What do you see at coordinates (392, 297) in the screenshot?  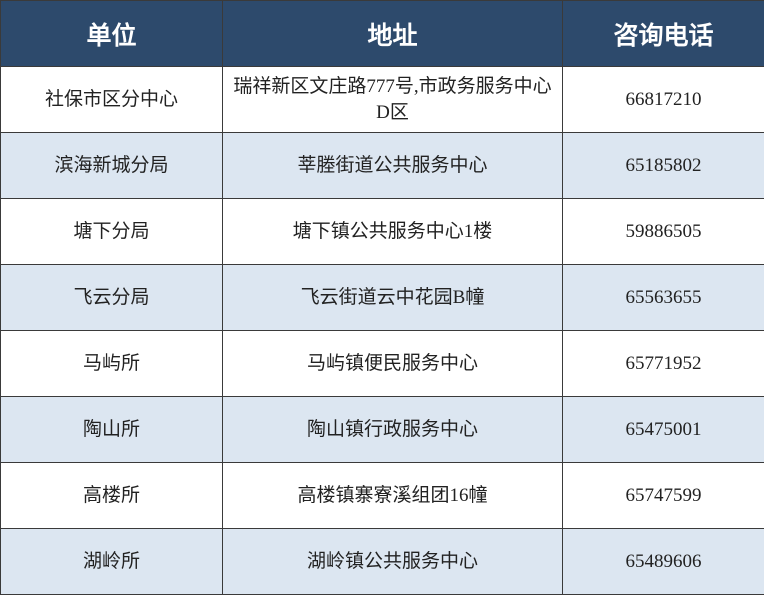 I see `address-cell: 飞云街道云中花园B幢` at bounding box center [392, 297].